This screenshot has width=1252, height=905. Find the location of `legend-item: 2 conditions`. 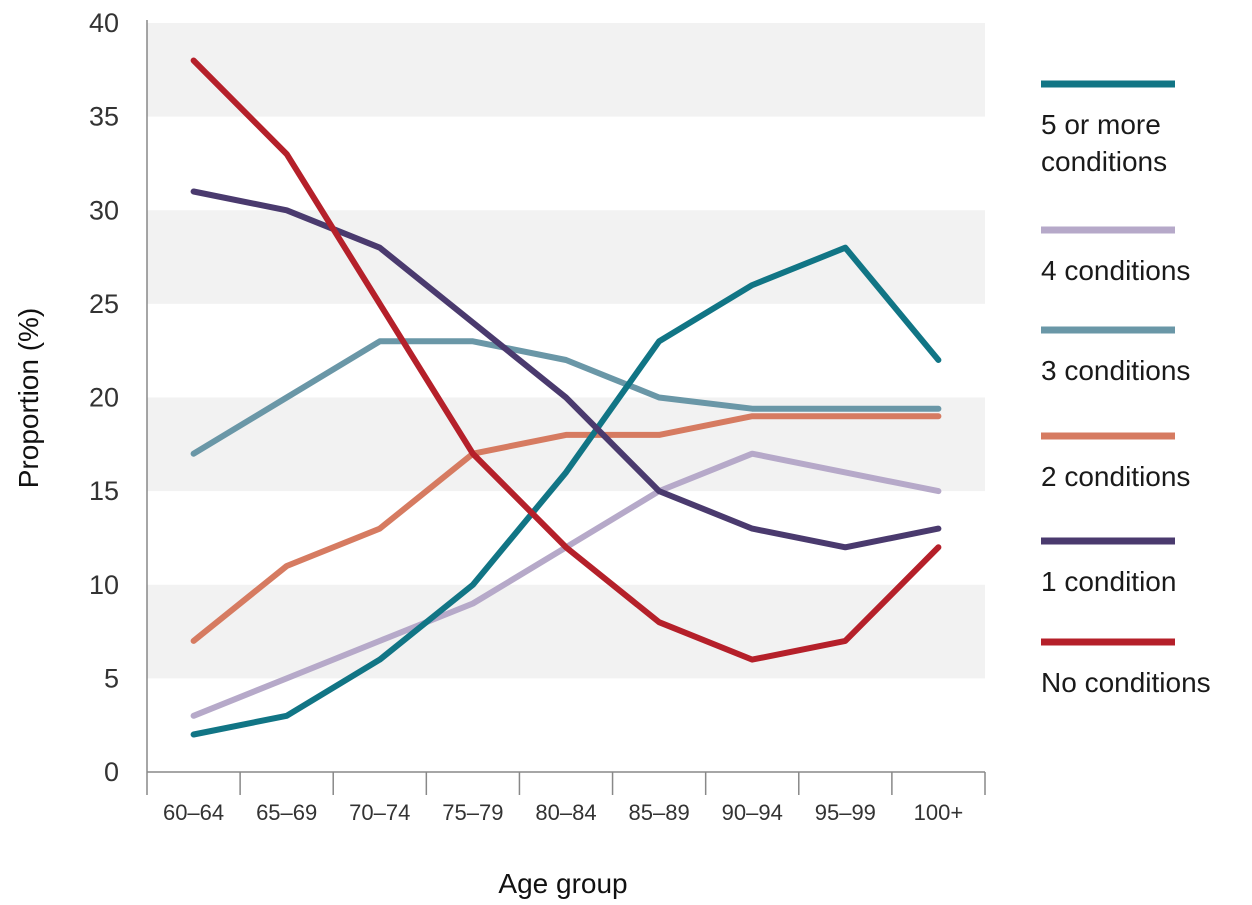

legend-item: 2 conditions is located at coordinates (1115, 462).